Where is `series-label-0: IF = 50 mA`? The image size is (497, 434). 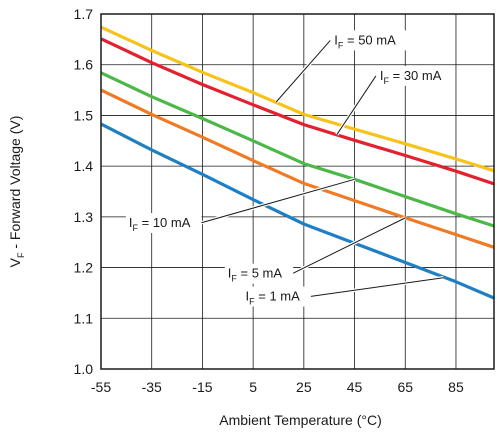 series-label-0: IF = 50 mA is located at coordinates (365, 41).